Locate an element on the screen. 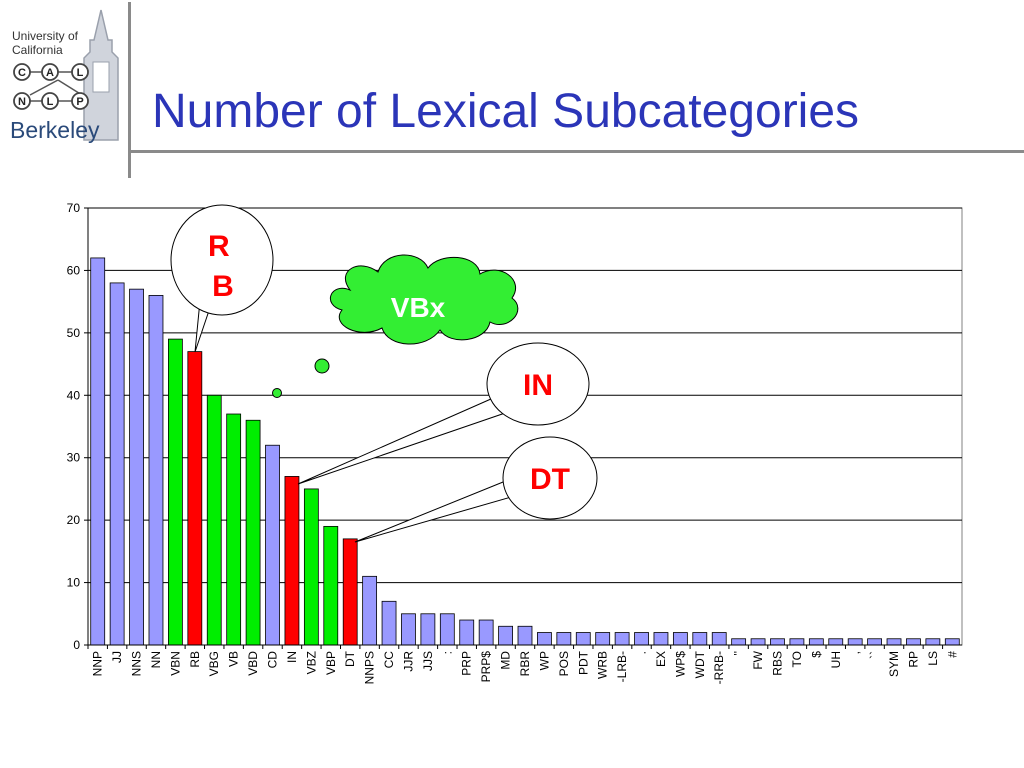 This screenshot has height=768, width=1024. bar-# is located at coordinates (952, 642).